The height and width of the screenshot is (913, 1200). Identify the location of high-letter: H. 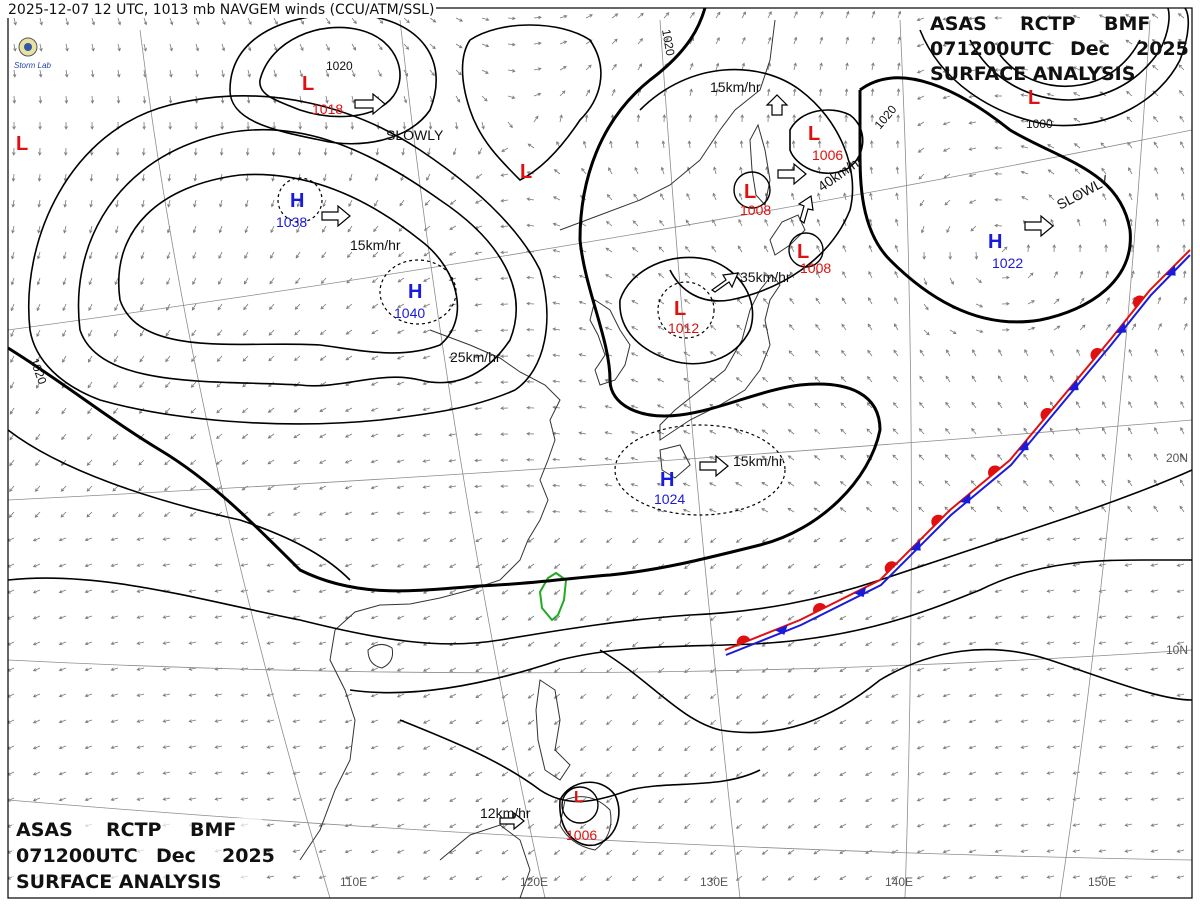
(667, 480).